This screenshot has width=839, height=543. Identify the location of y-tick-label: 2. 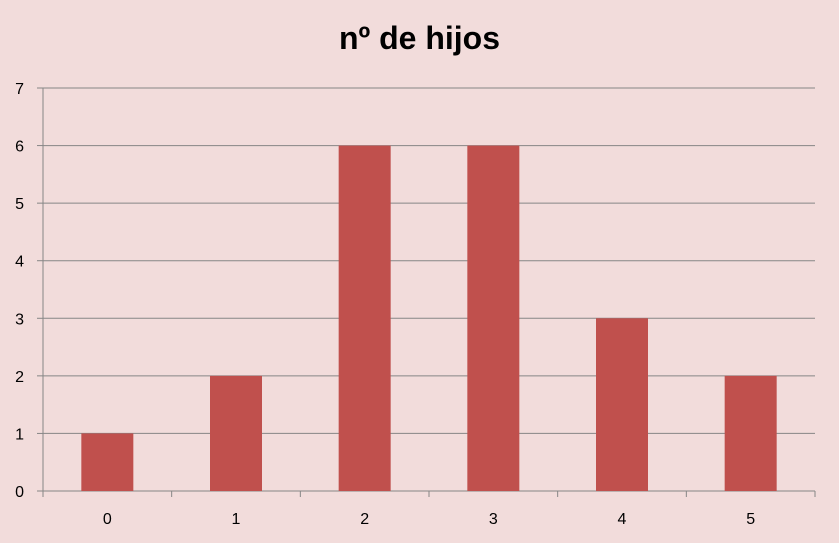
(19, 377).